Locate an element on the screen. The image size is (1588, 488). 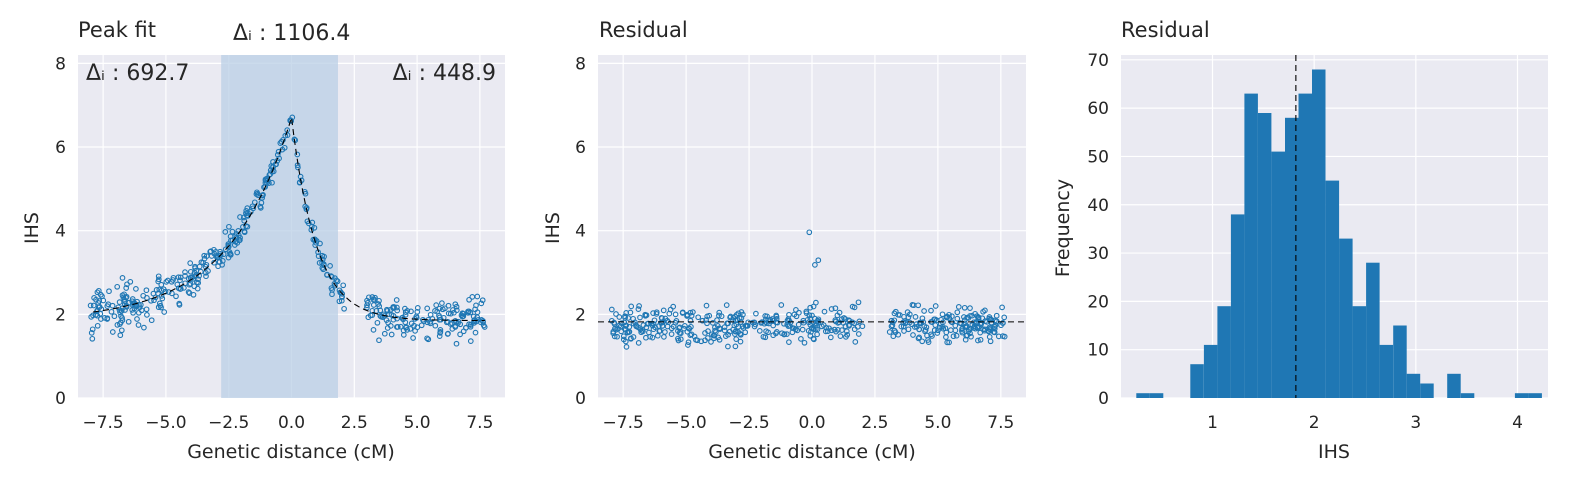
y-tick-label: 60 is located at coordinates (1098, 109).